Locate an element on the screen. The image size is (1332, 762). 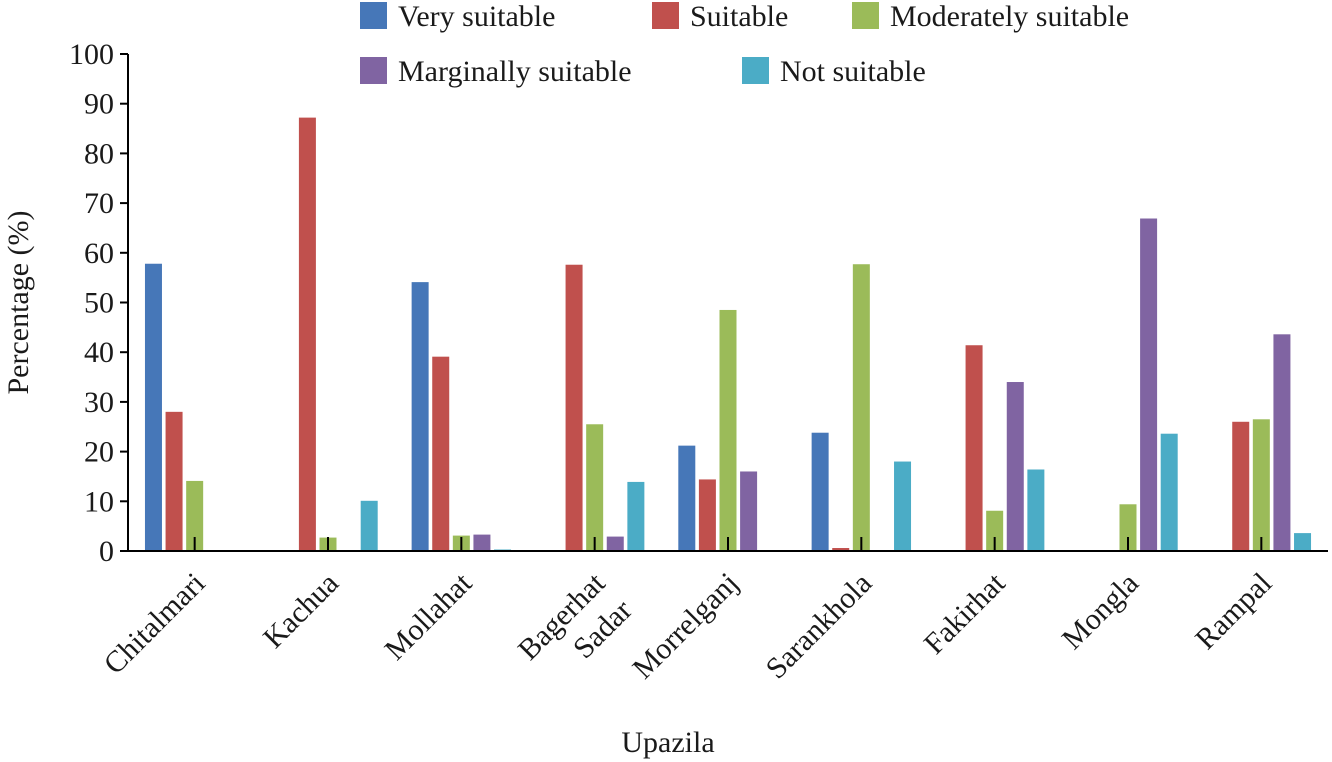
legend-item: Suitable is located at coordinates (720, 16).